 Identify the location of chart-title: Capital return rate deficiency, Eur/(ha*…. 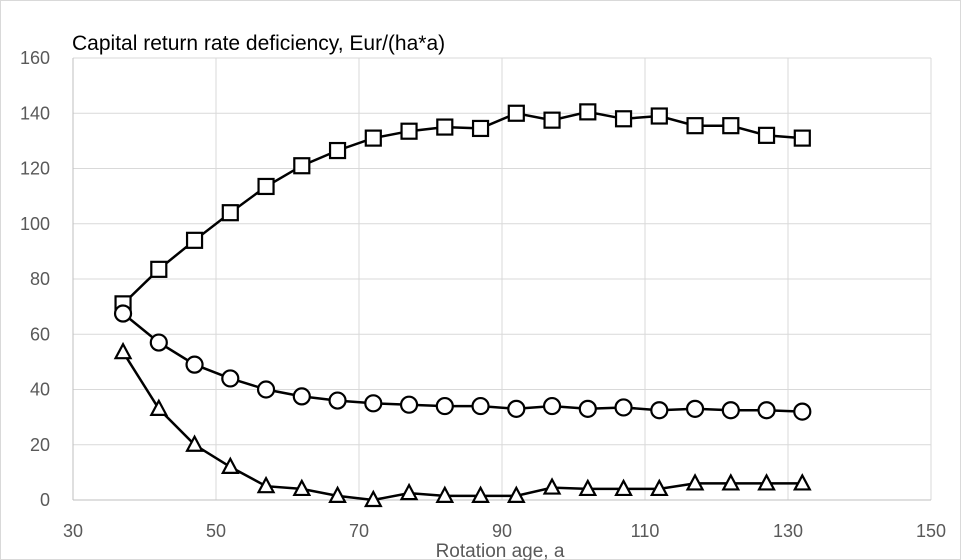
(258, 43).